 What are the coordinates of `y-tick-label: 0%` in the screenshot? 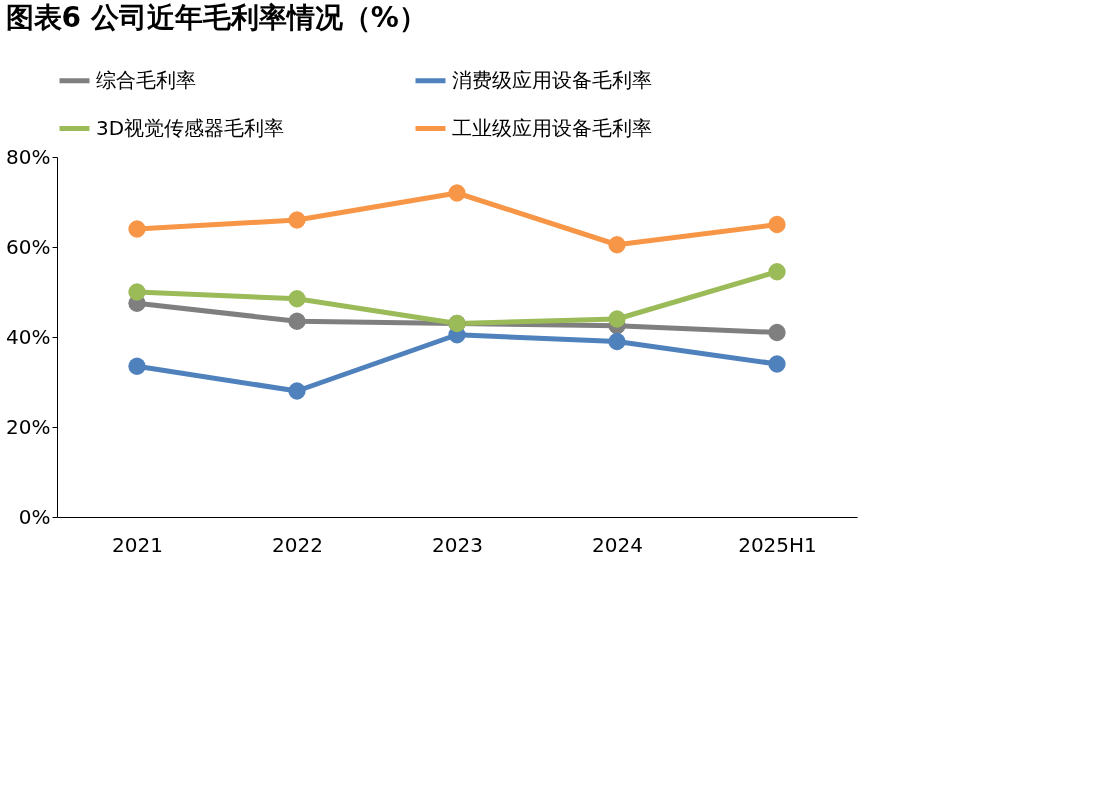 It's located at (34, 516).